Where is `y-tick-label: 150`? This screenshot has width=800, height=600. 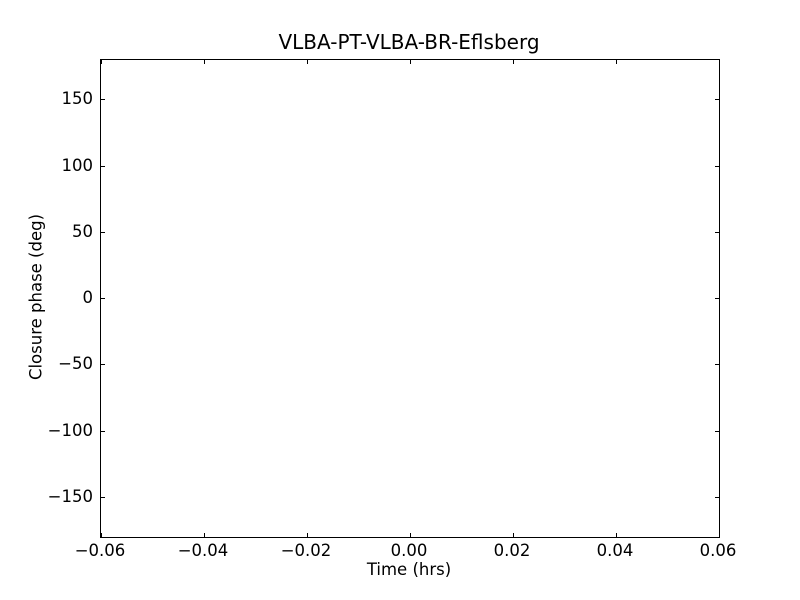 y-tick-label: 150 is located at coordinates (77, 99).